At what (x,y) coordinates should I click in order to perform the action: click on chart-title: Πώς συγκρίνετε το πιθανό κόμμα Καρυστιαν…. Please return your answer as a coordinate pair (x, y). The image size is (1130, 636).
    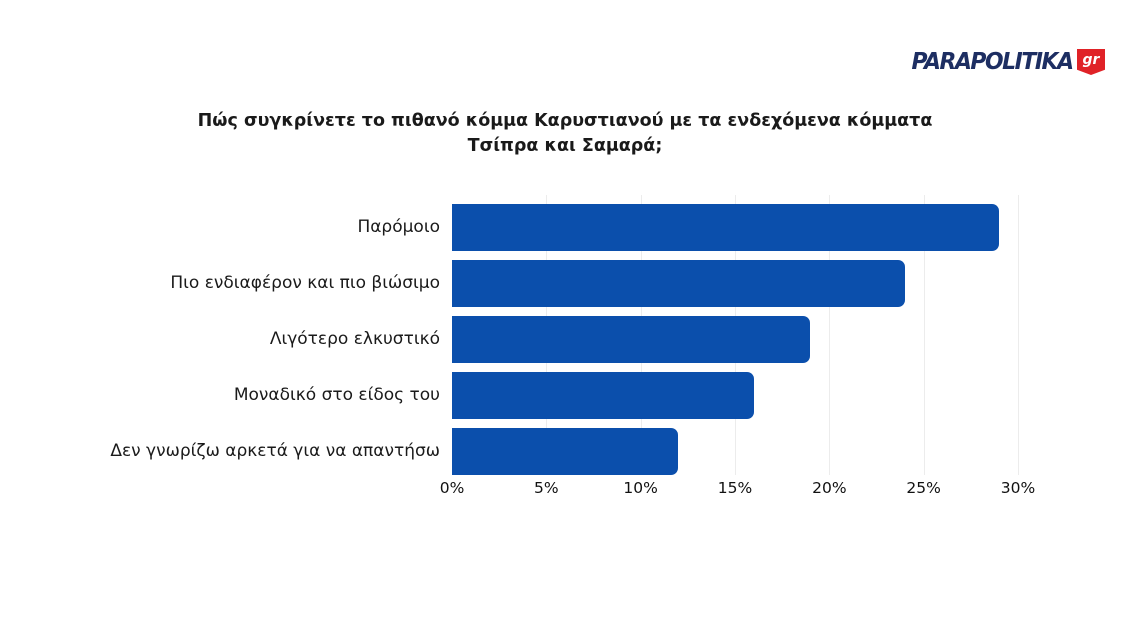
    Looking at the image, I should click on (565, 133).